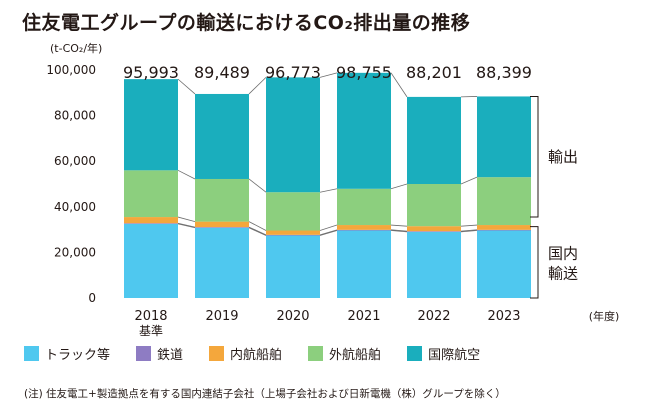 The width and height of the screenshot is (656, 410). I want to click on legend-item-coastal-ship: 内航船舶, so click(245, 353).